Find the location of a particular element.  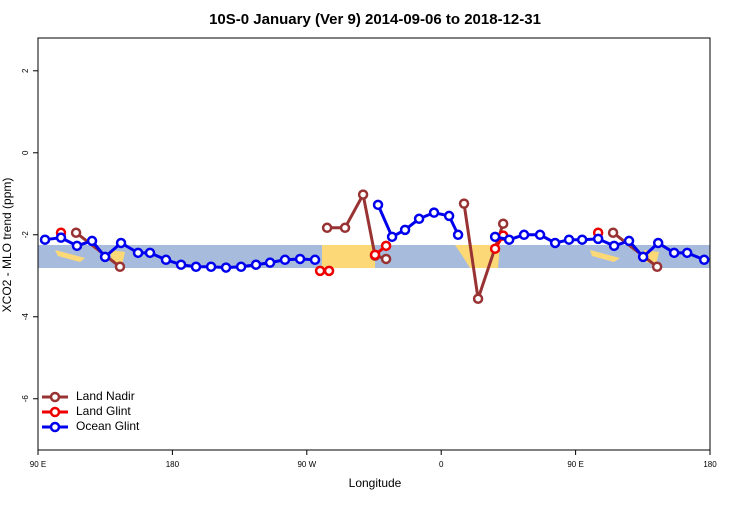

x-tick-label: 0 is located at coordinates (441, 464).